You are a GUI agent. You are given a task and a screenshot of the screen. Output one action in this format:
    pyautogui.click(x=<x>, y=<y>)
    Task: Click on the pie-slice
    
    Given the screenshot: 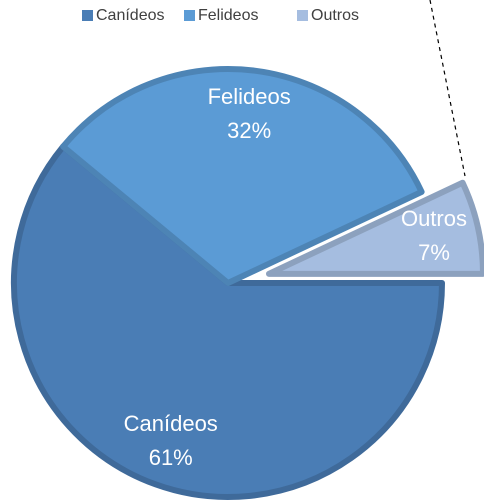 What is the action you would take?
    pyautogui.click(x=374, y=228)
    